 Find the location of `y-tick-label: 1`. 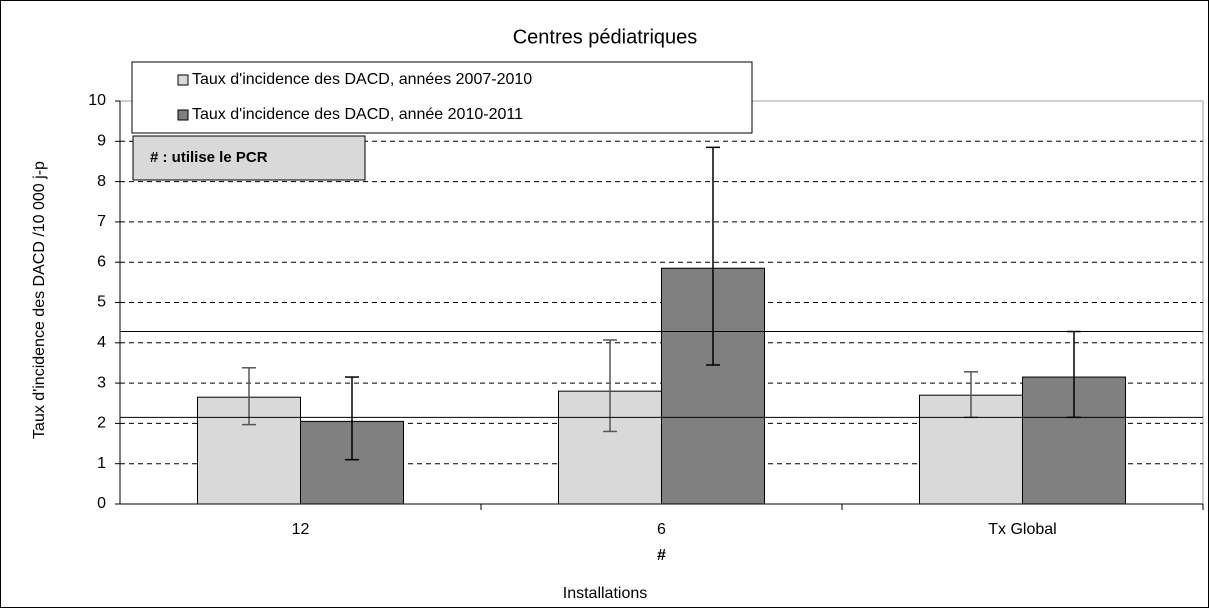

y-tick-label: 1 is located at coordinates (101, 463).